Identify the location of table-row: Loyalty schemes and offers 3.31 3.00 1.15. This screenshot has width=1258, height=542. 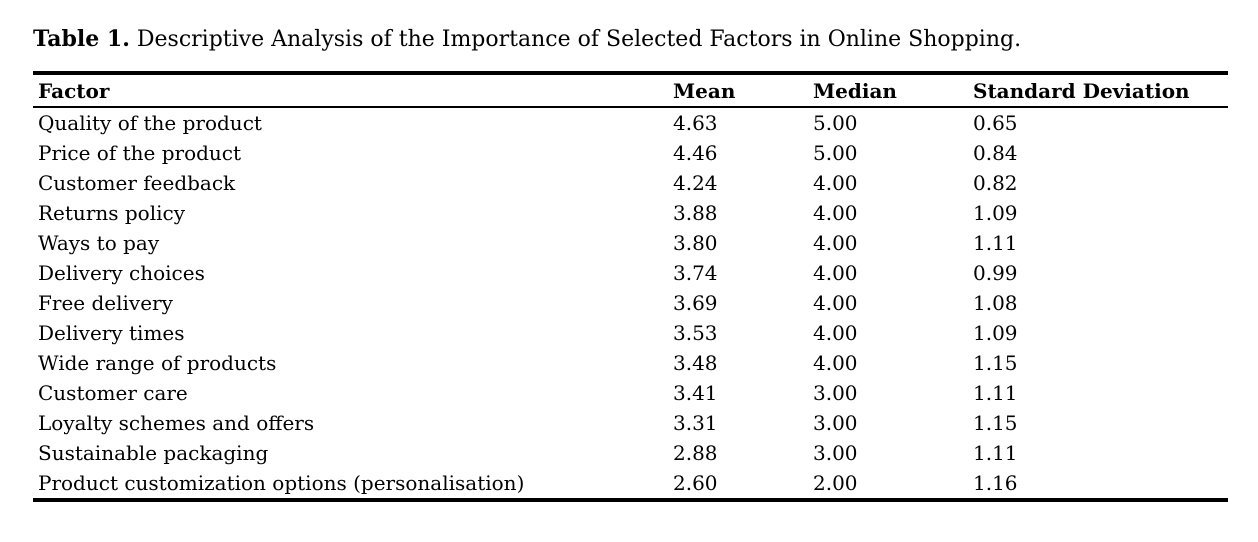
(630, 423).